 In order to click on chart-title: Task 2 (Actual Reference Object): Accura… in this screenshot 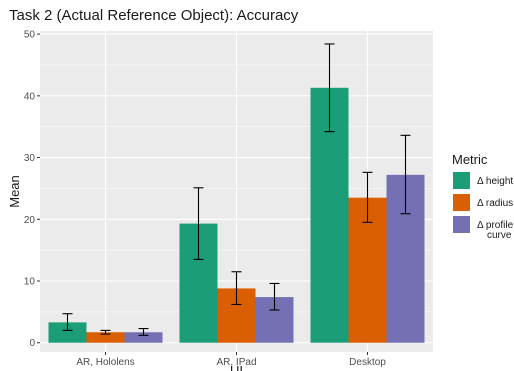, I will do `click(154, 15)`.